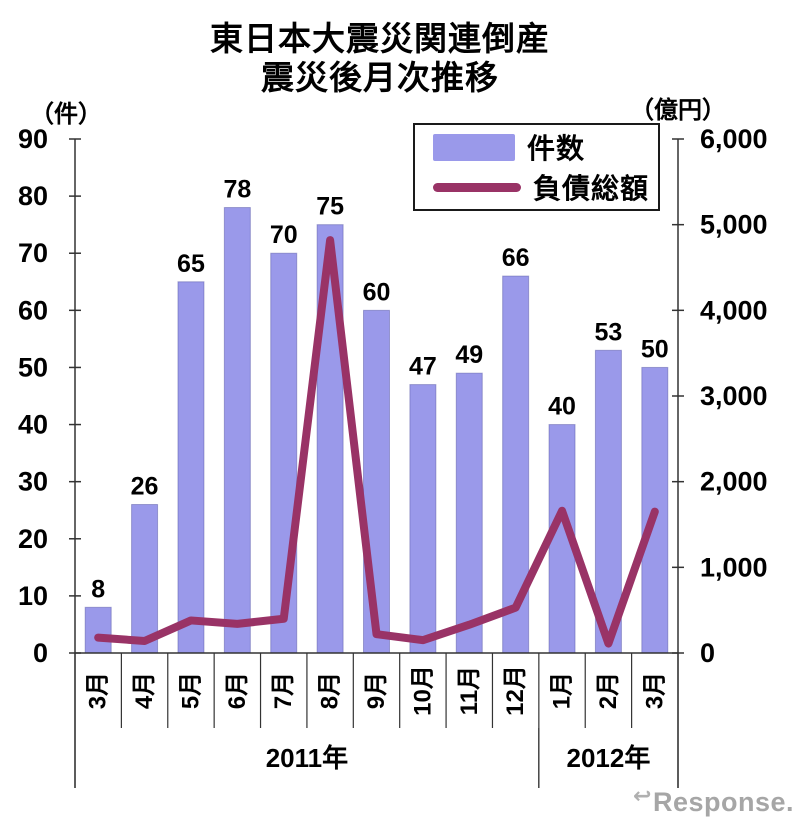 Image resolution: width=800 pixels, height=824 pixels. Describe the element at coordinates (380, 38) in the screenshot. I see `chart-title-line1: 東日本大震災関連倒産` at that location.